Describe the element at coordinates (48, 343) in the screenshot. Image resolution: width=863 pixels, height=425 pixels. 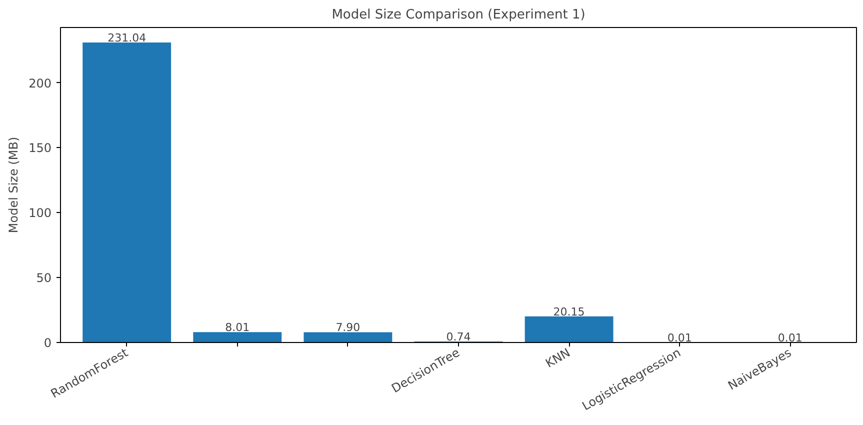
I see `y-tick-label: 0` at that location.